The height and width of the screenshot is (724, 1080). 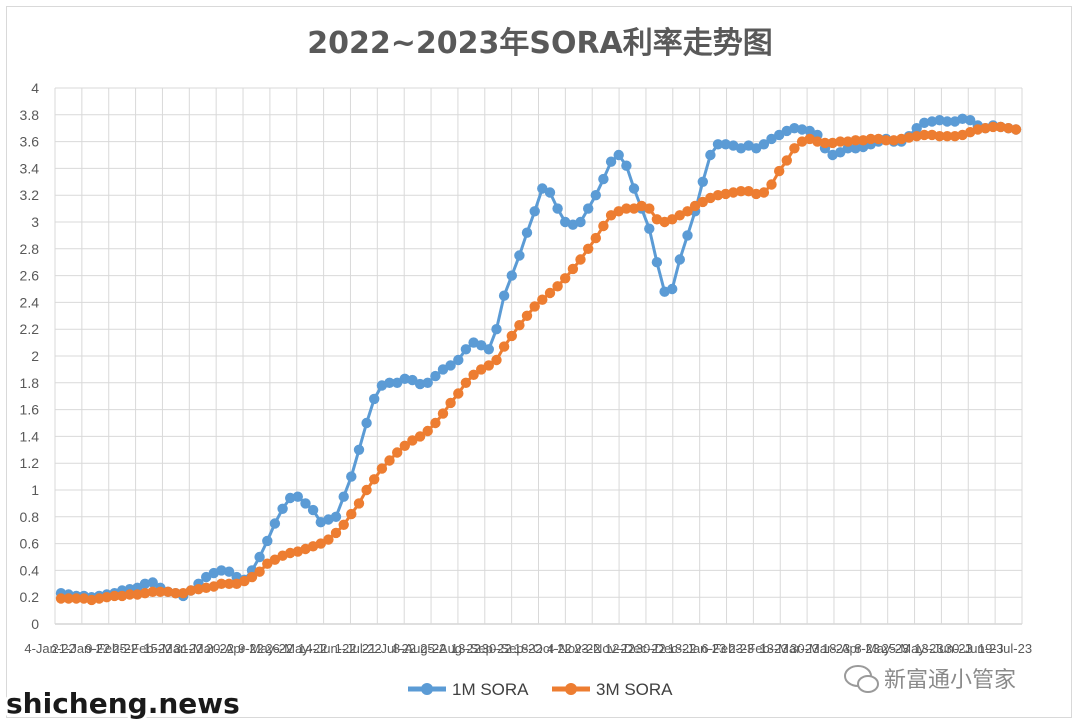 I want to click on x-tick-label: 19-Jul-23, so click(x=1005, y=648).